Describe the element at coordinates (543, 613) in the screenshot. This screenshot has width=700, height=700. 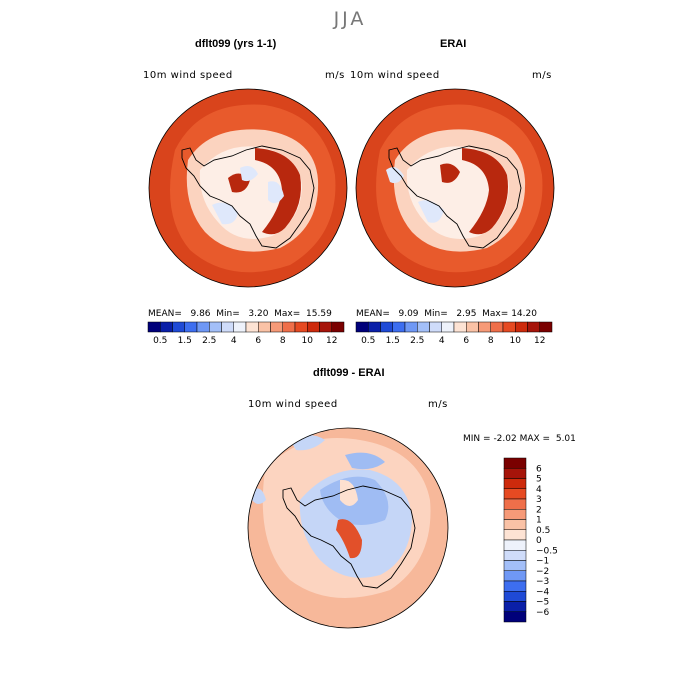
I see `colorbar-diff-tick-label: −6` at that location.